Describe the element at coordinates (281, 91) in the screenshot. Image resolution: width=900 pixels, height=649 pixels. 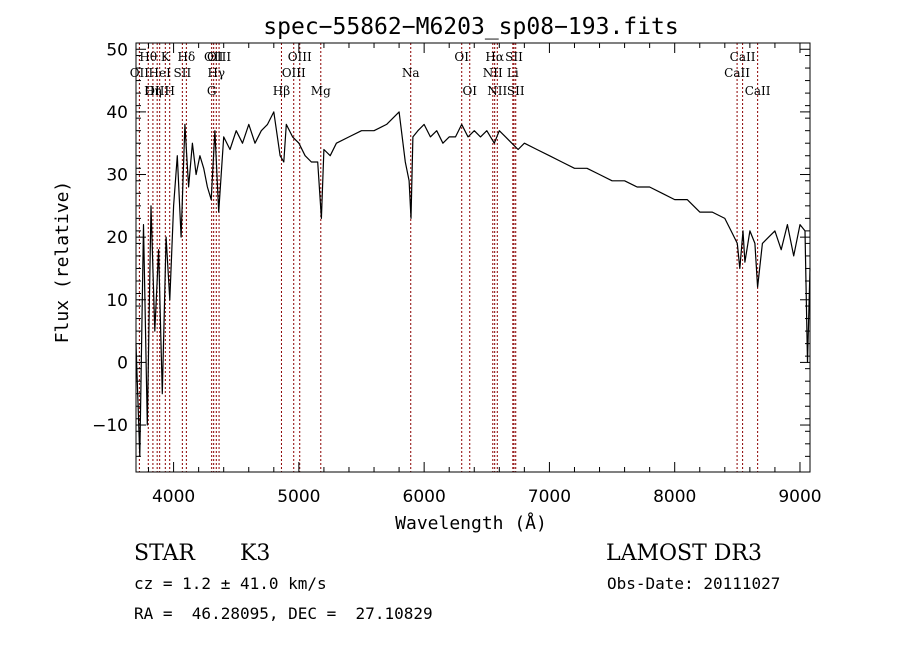
I see `line-label-13: Hβ` at that location.